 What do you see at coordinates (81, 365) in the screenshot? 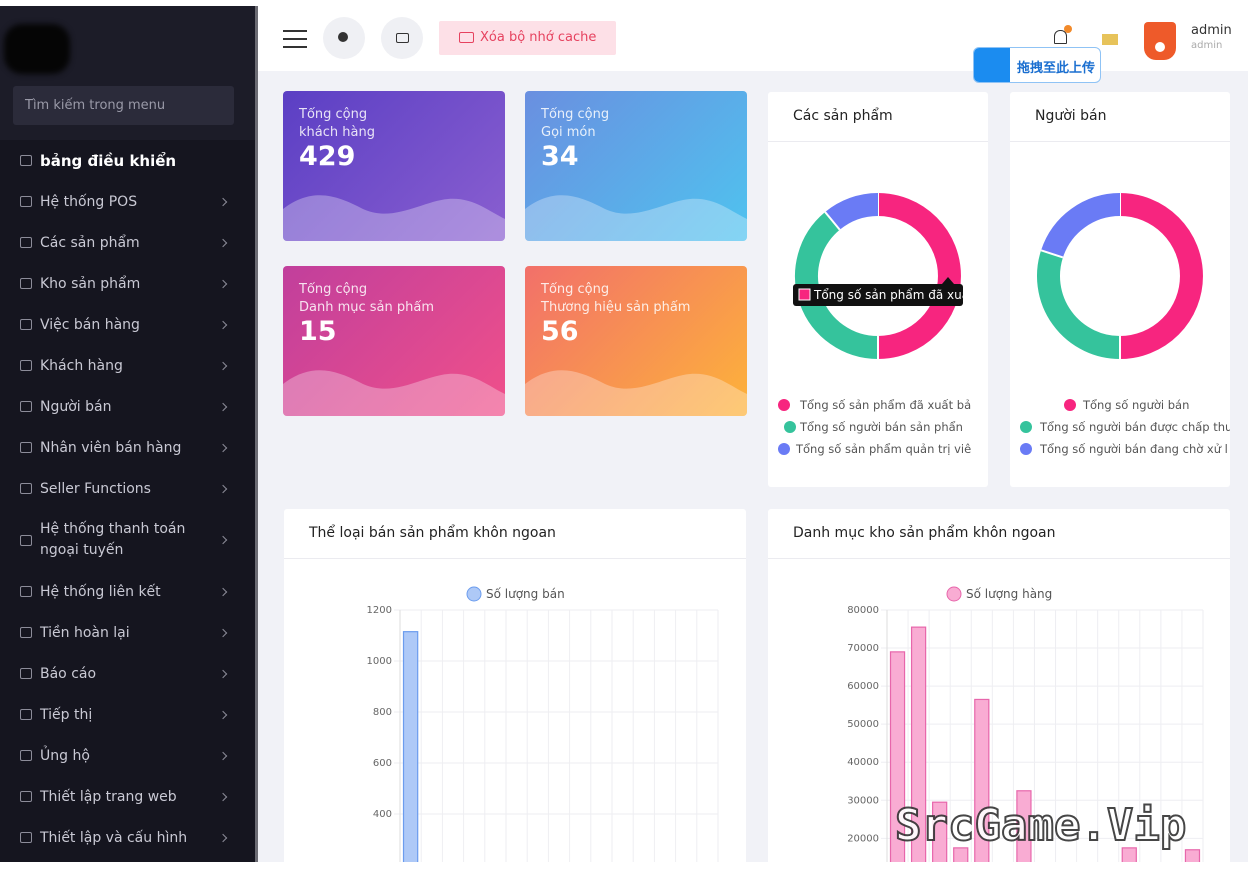
I see `menu-label: Khách hàng` at bounding box center [81, 365].